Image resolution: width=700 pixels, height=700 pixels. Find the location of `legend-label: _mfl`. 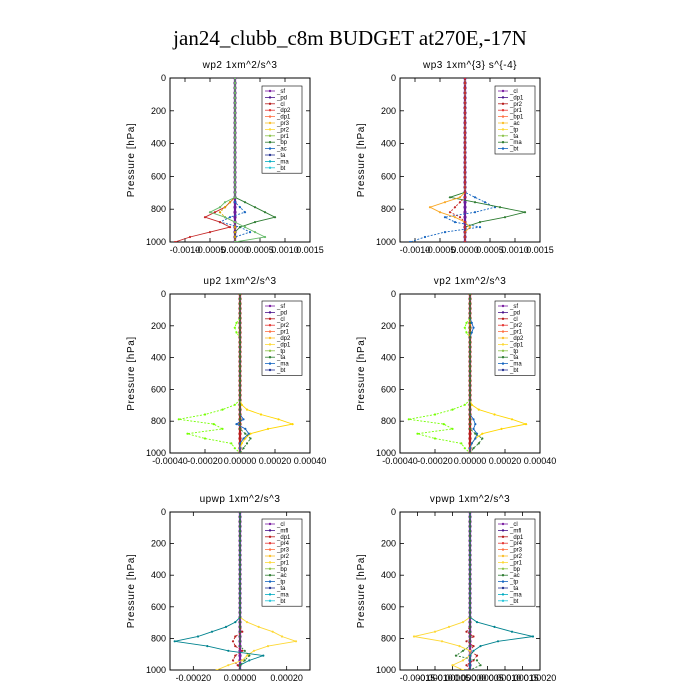

legend-label: _mfl is located at coordinates (515, 531).